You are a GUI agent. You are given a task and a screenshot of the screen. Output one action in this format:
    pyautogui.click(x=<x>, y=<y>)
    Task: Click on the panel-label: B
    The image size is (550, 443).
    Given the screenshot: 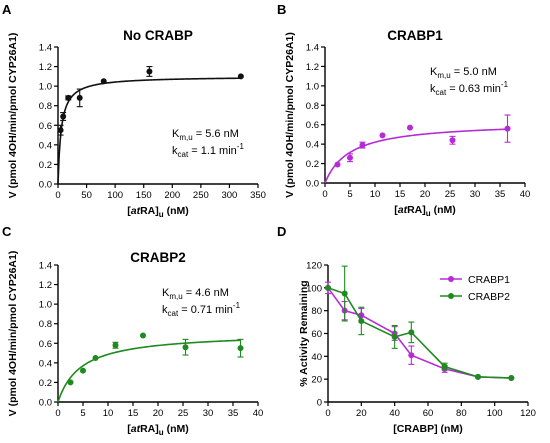 What is the action you would take?
    pyautogui.click(x=281, y=9)
    